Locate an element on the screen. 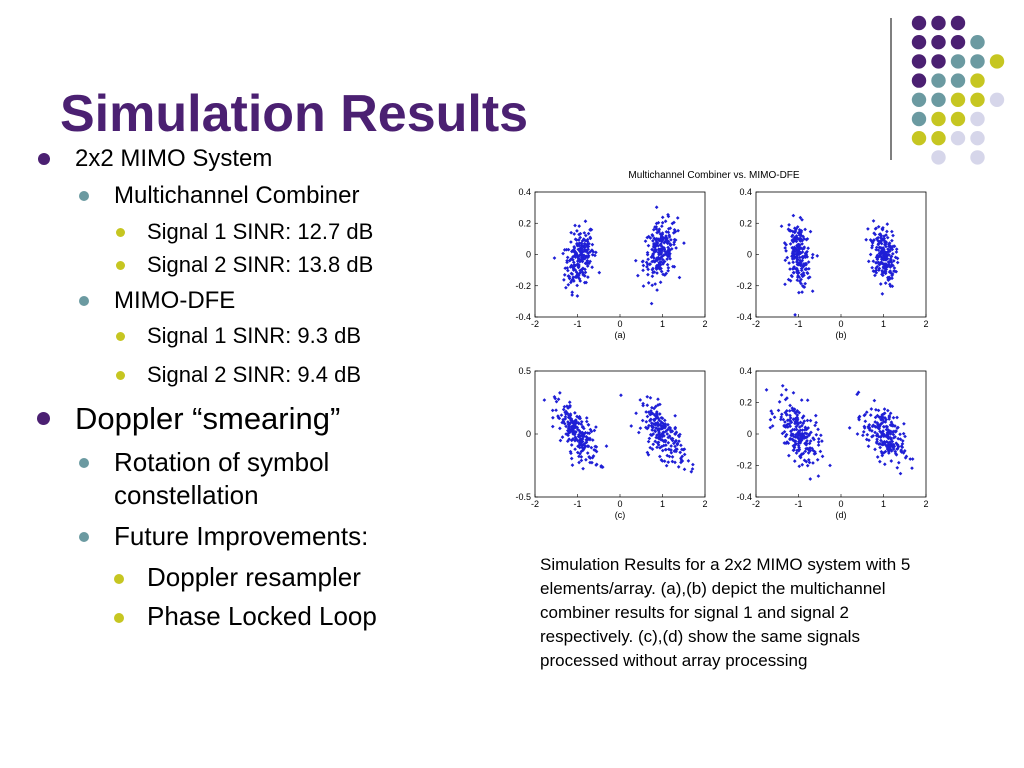 This screenshot has width=1024, height=768. y-tick-label: -0.2 is located at coordinates (744, 466).